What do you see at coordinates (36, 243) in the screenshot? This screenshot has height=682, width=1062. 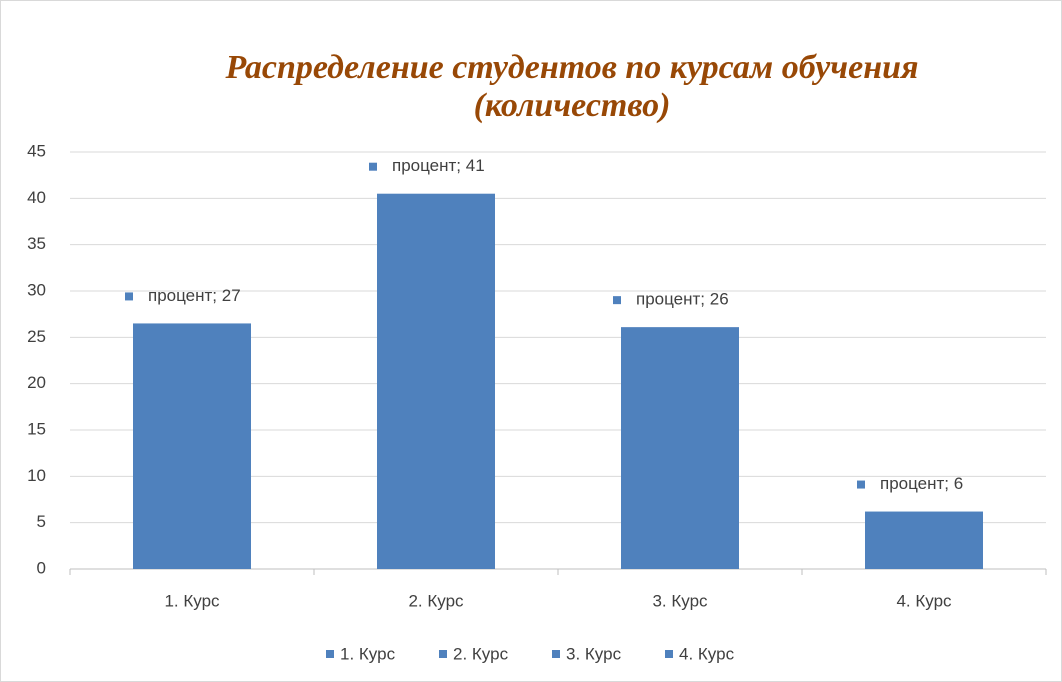 I see `y-tick-label: 35` at bounding box center [36, 243].